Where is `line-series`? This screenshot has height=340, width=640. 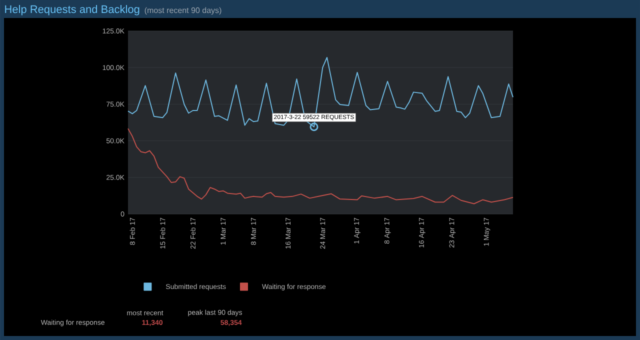 line-series is located at coordinates (321, 166).